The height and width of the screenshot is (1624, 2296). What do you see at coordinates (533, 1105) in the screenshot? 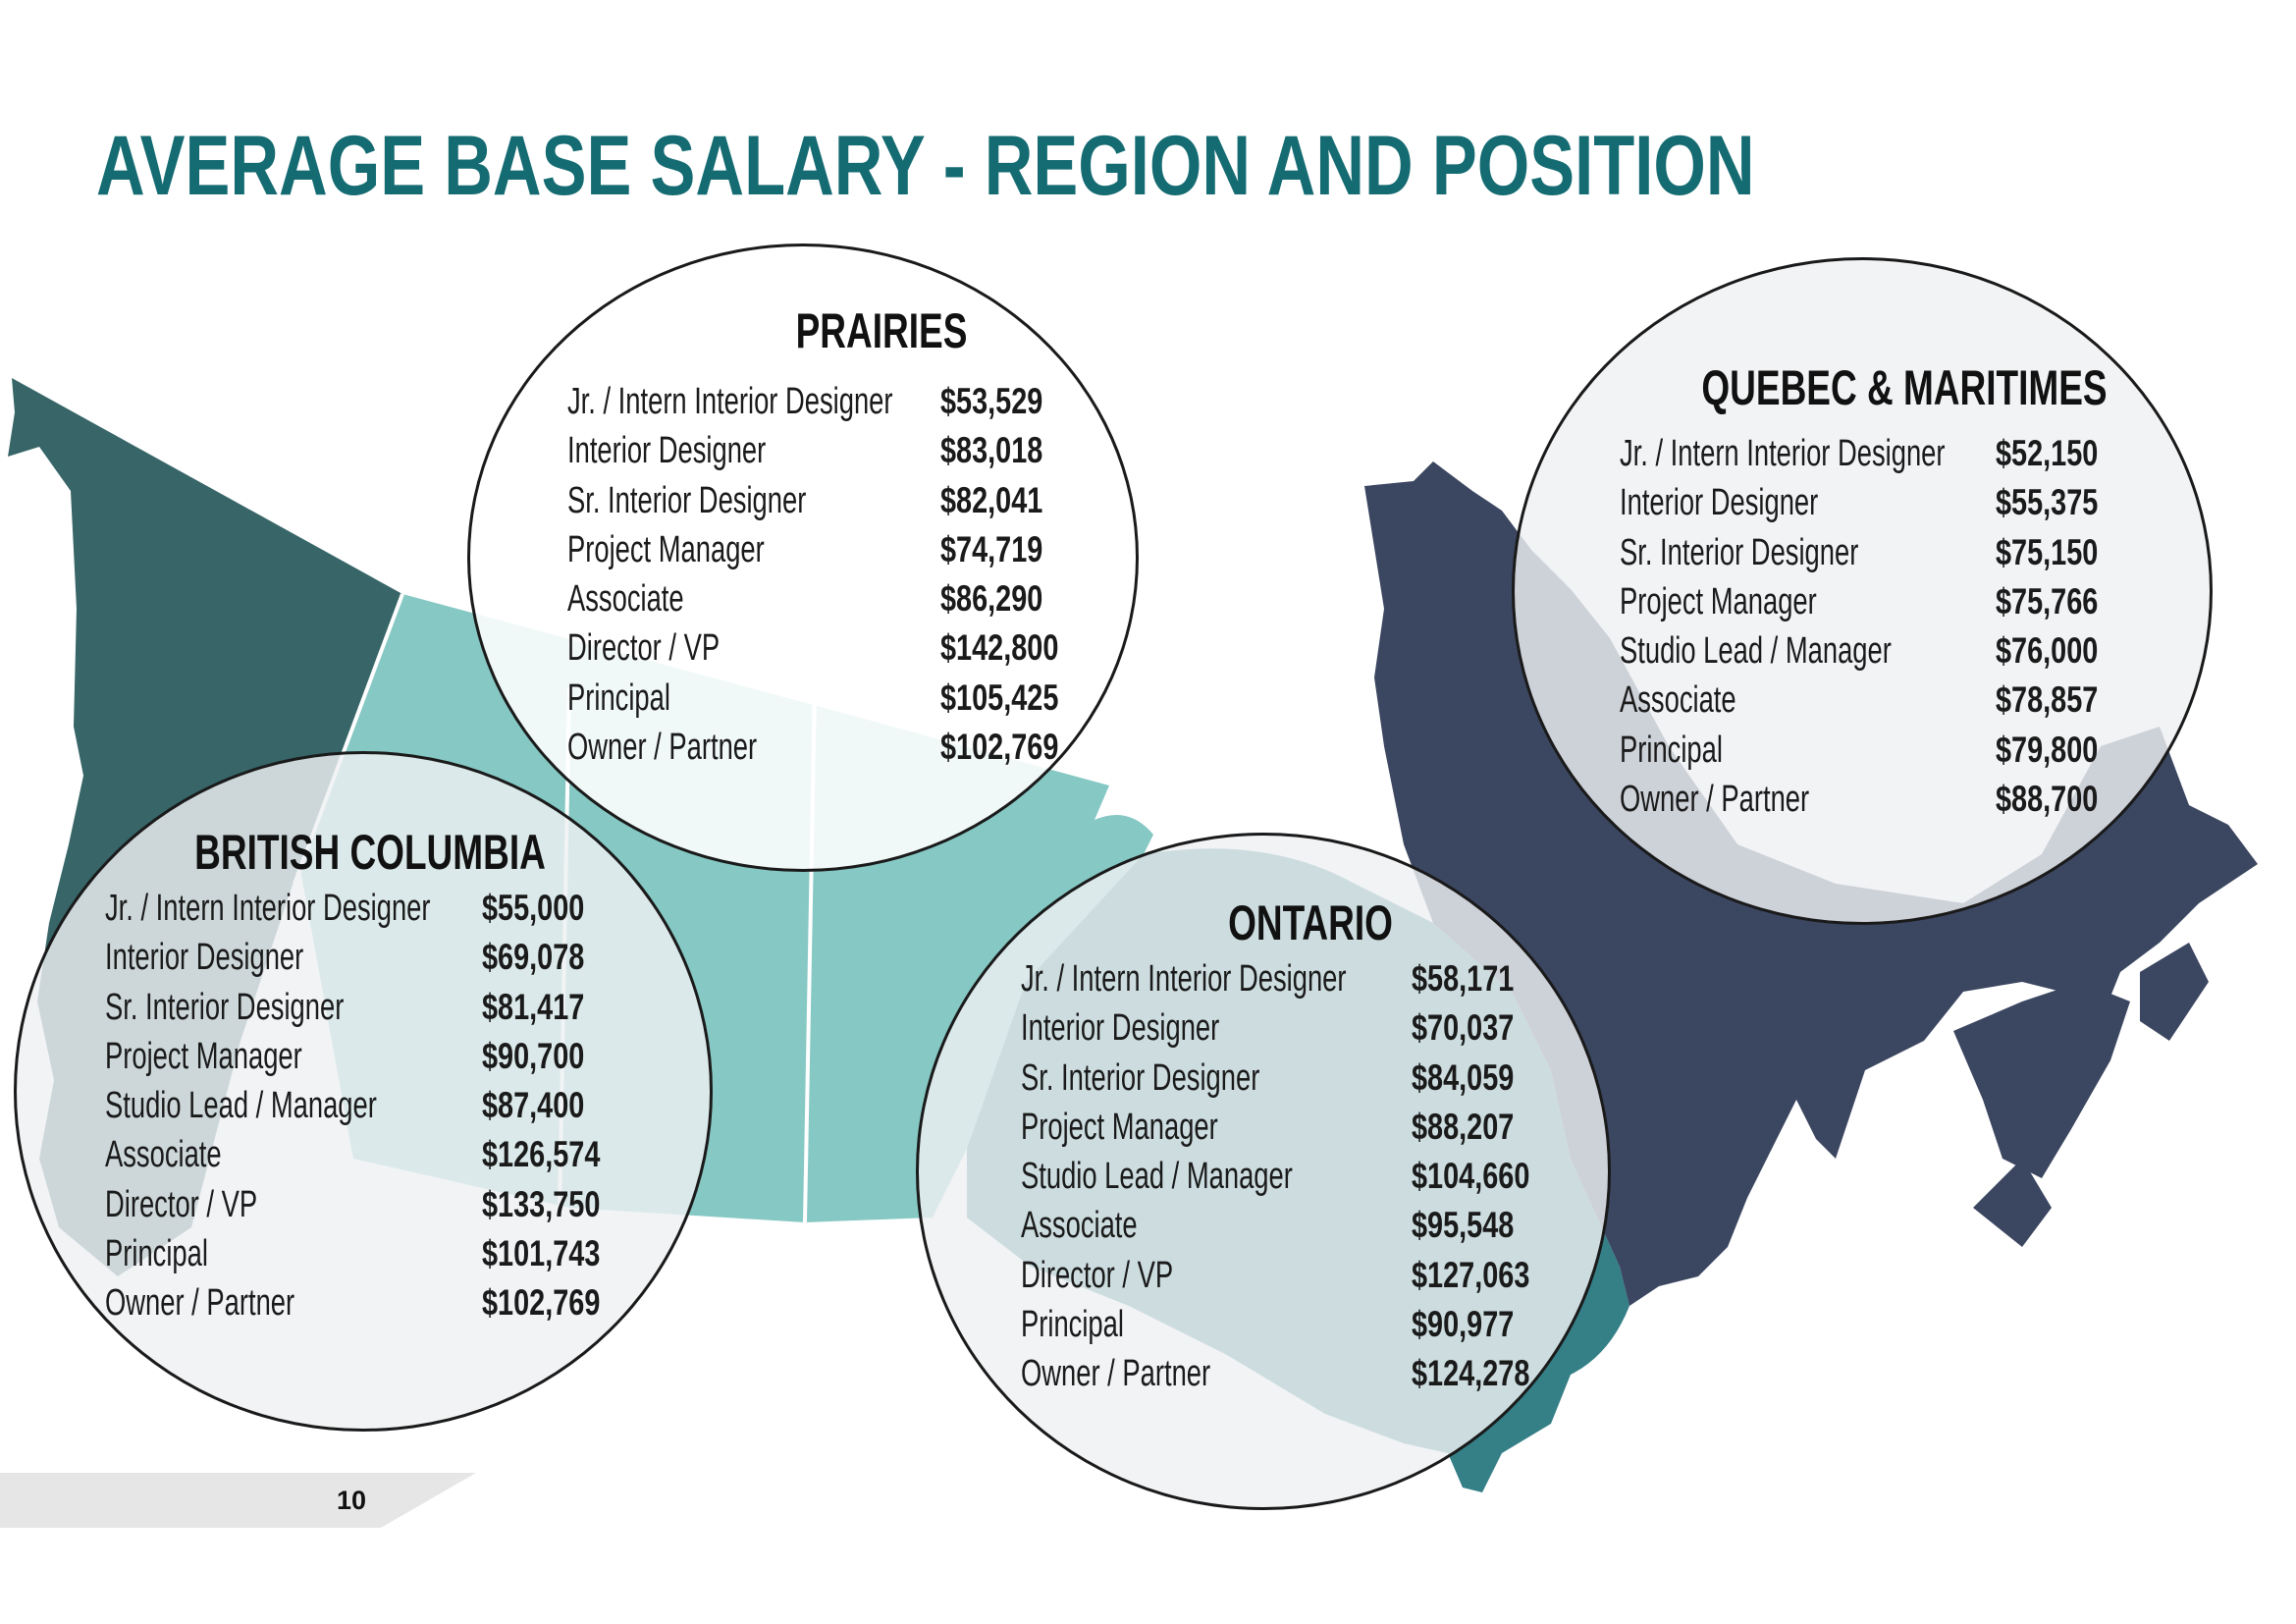
I see `salary-value: $87,400` at bounding box center [533, 1105].